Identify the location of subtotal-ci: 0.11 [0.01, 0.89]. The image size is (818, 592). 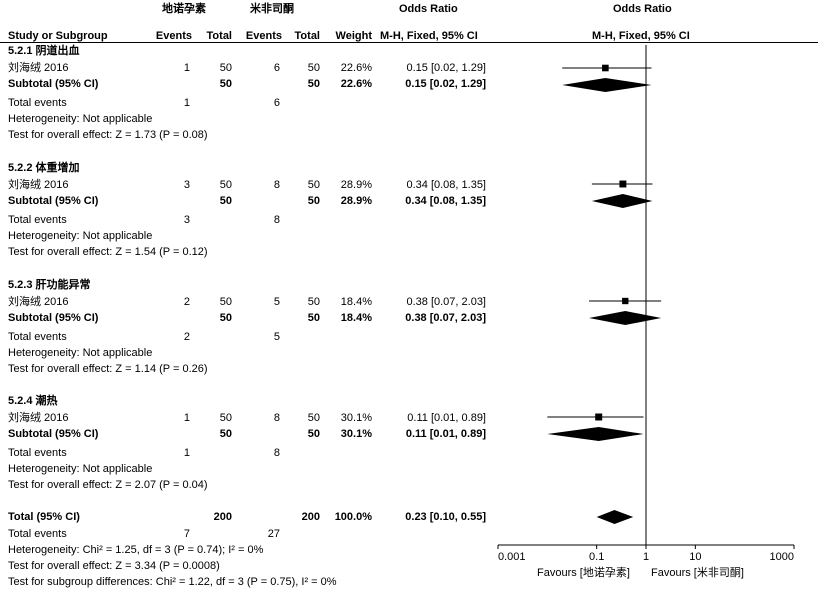
(445, 434).